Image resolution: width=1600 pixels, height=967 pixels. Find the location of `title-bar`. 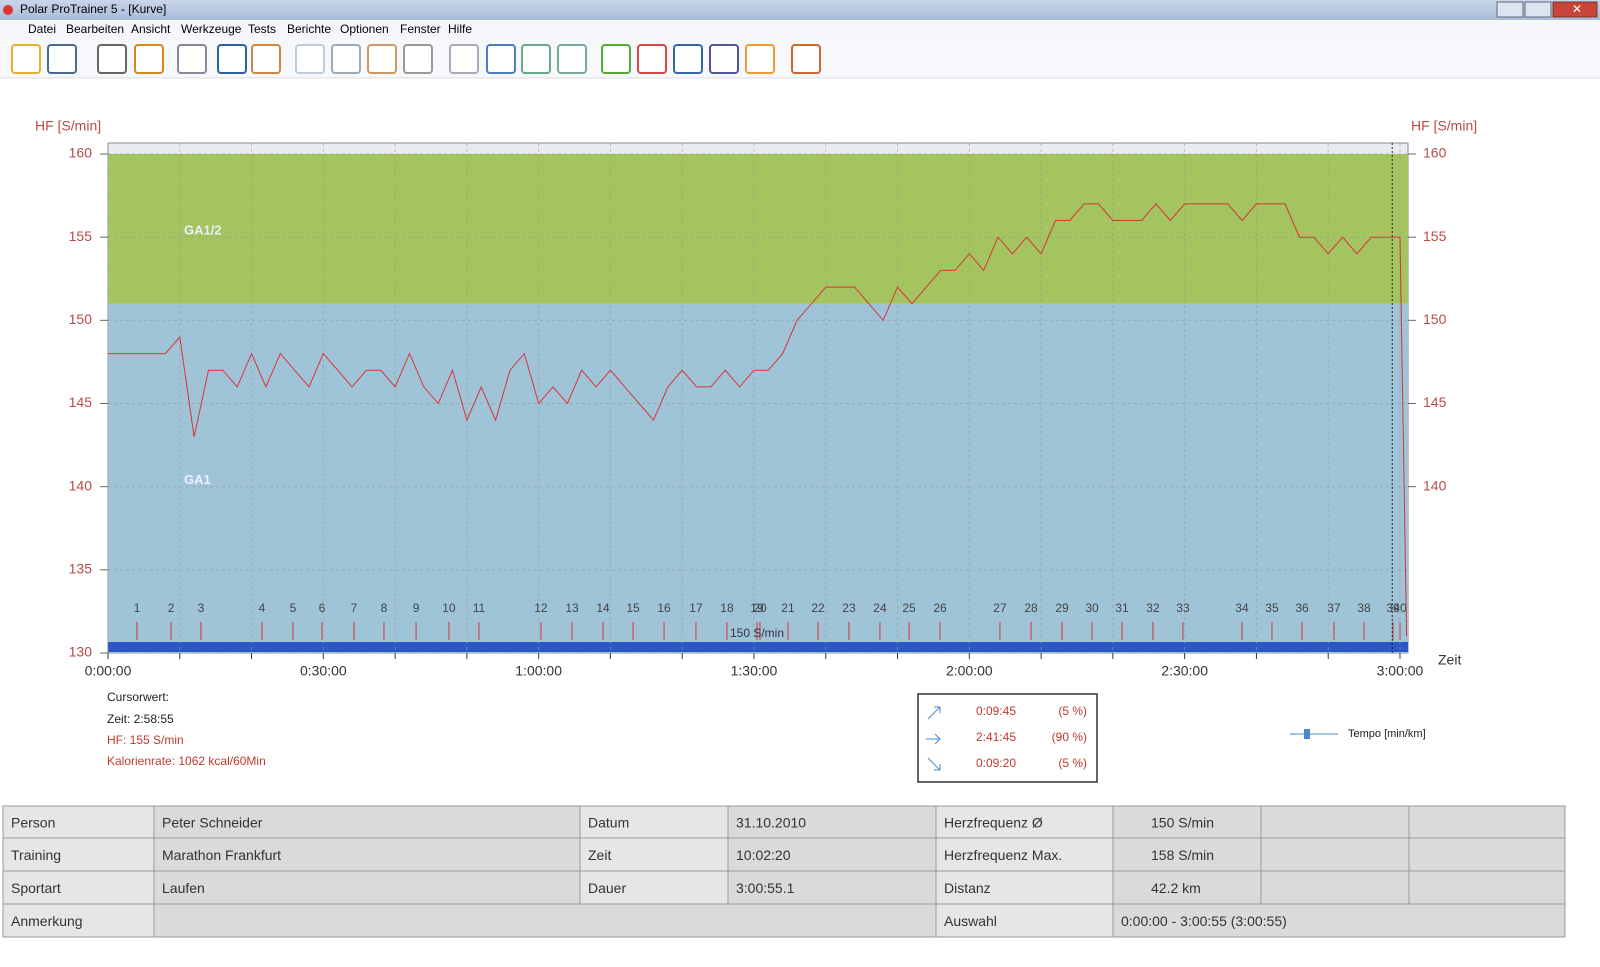

title-bar is located at coordinates (800, 10).